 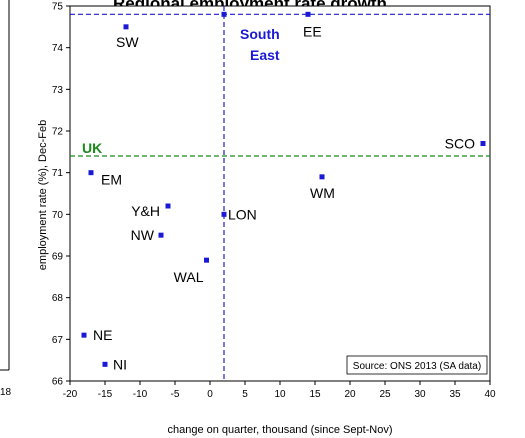 What do you see at coordinates (265, 55) in the screenshot?
I see `south-east-label-line-2: East` at bounding box center [265, 55].